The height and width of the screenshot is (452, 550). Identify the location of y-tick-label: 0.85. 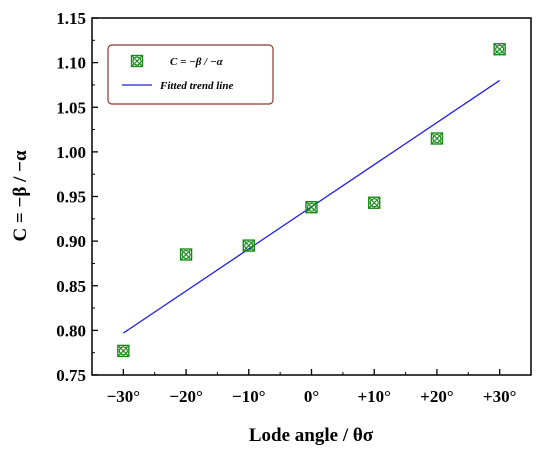
(71, 286).